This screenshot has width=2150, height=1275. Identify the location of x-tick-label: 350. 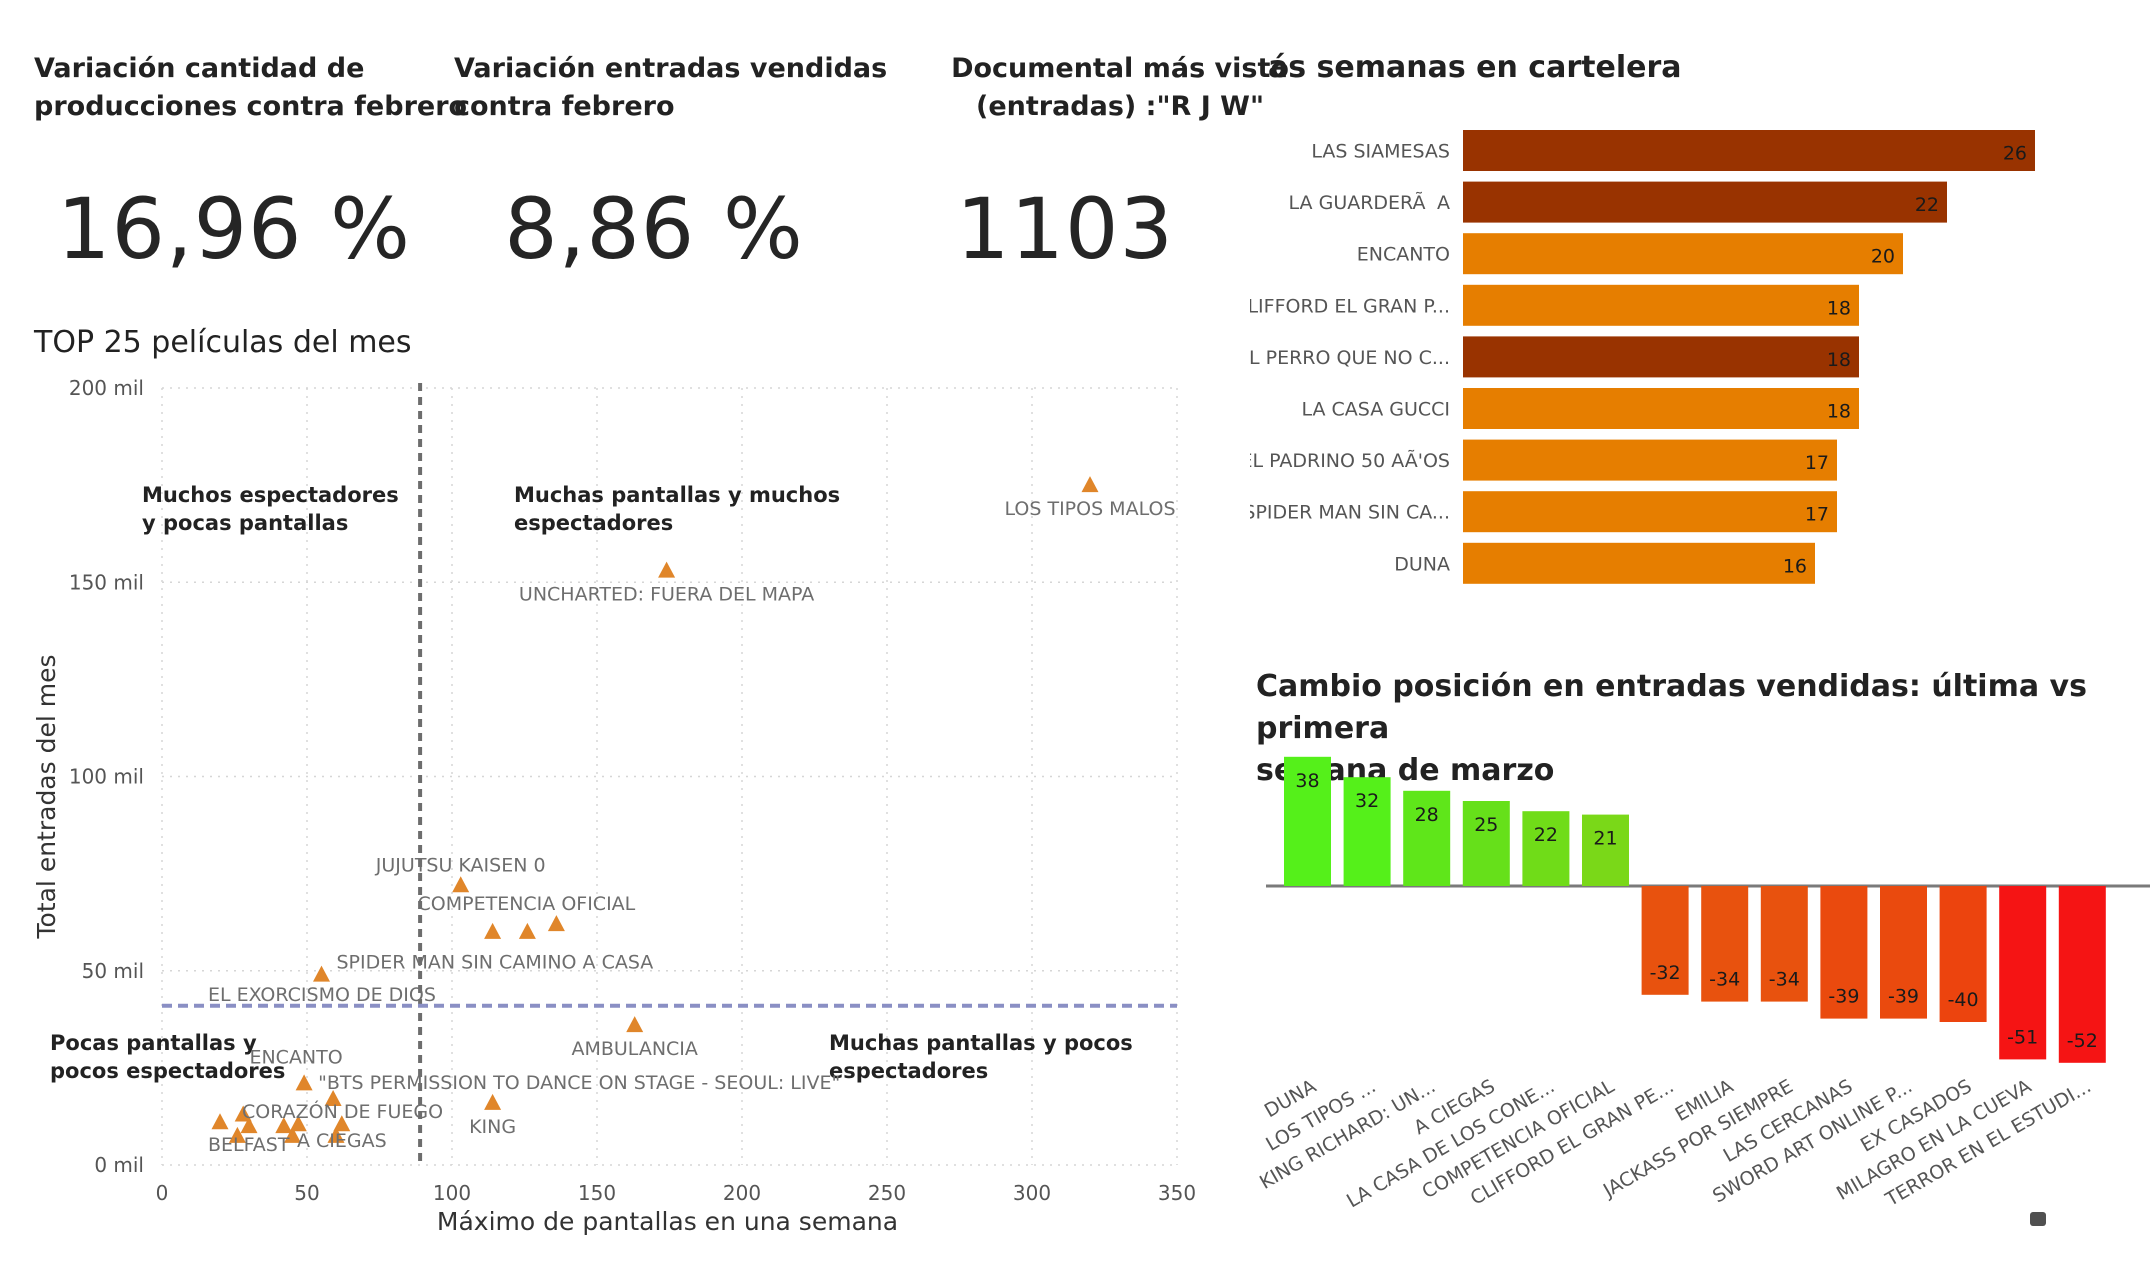
(1177, 1193).